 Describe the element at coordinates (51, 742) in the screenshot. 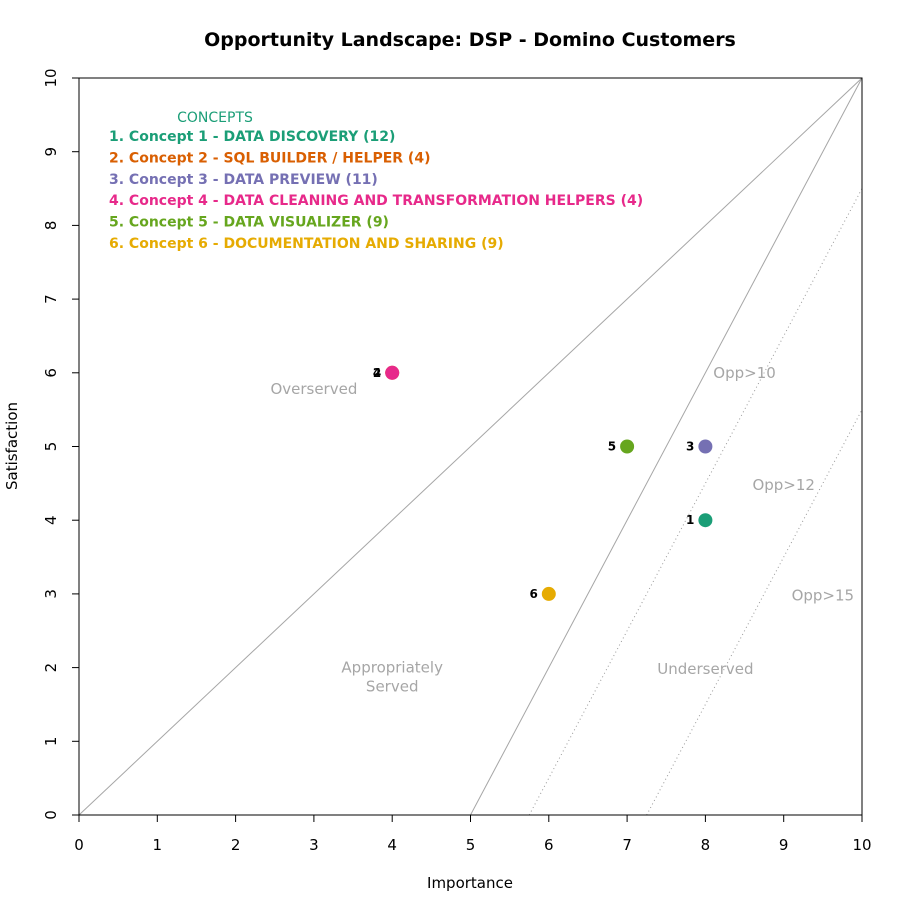

I see `y-tick-label: 1` at that location.